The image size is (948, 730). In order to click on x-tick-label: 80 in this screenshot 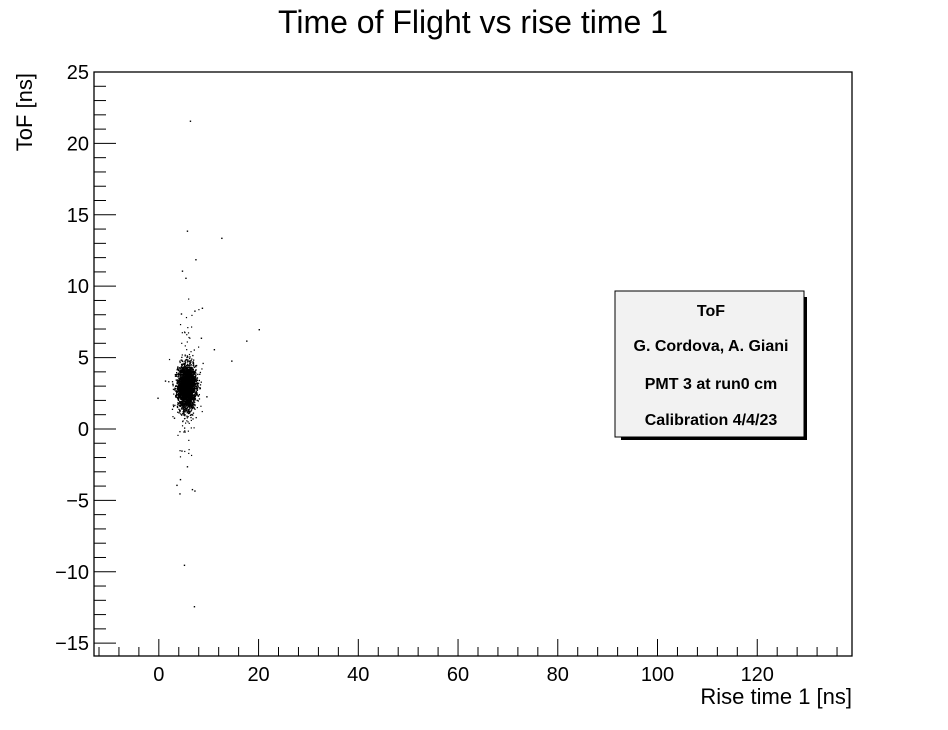, I will do `click(558, 675)`.